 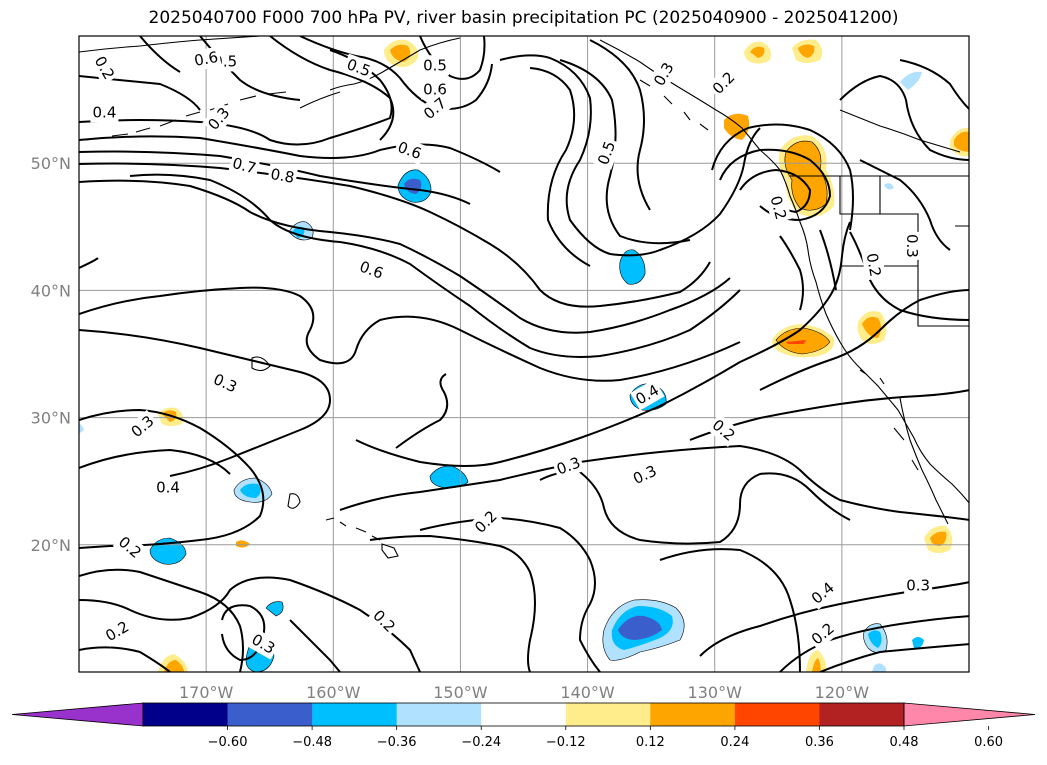 I want to click on svg-text: 0.5, so click(x=435, y=65).